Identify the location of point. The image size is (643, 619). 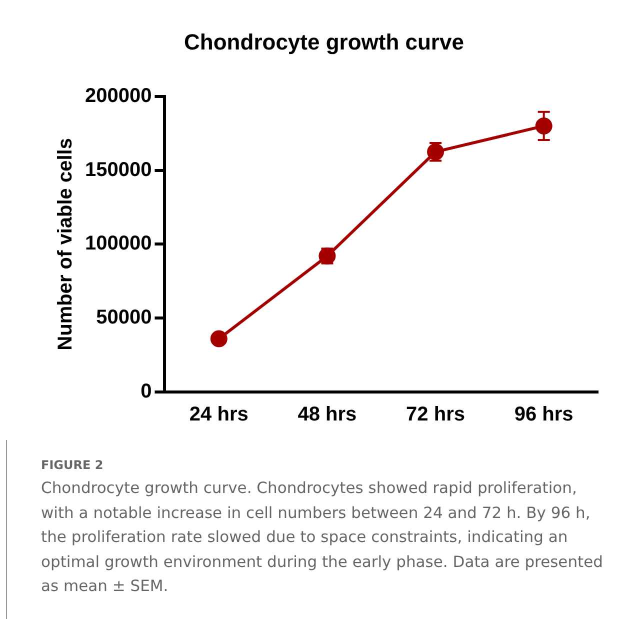
(219, 339).